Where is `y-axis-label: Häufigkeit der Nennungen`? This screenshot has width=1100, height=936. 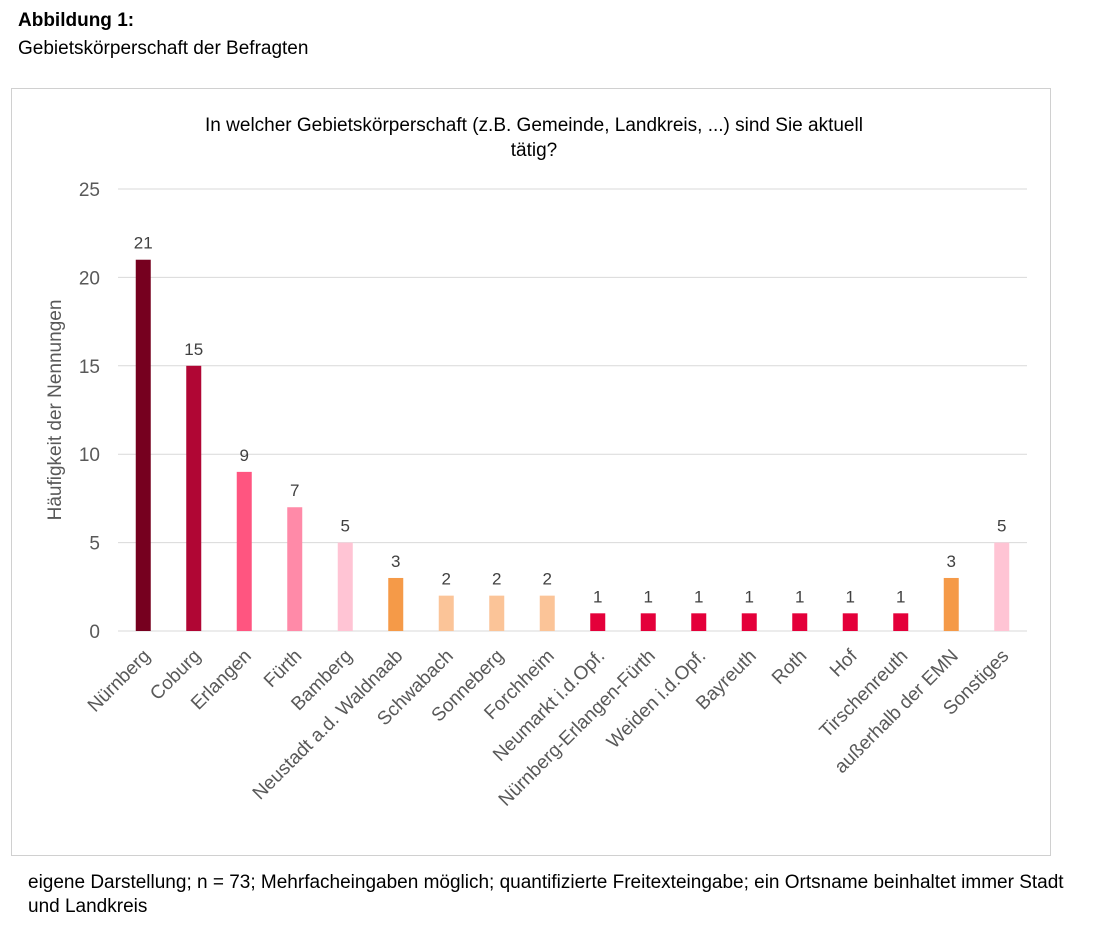 y-axis-label: Häufigkeit der Nennungen is located at coordinates (55, 410).